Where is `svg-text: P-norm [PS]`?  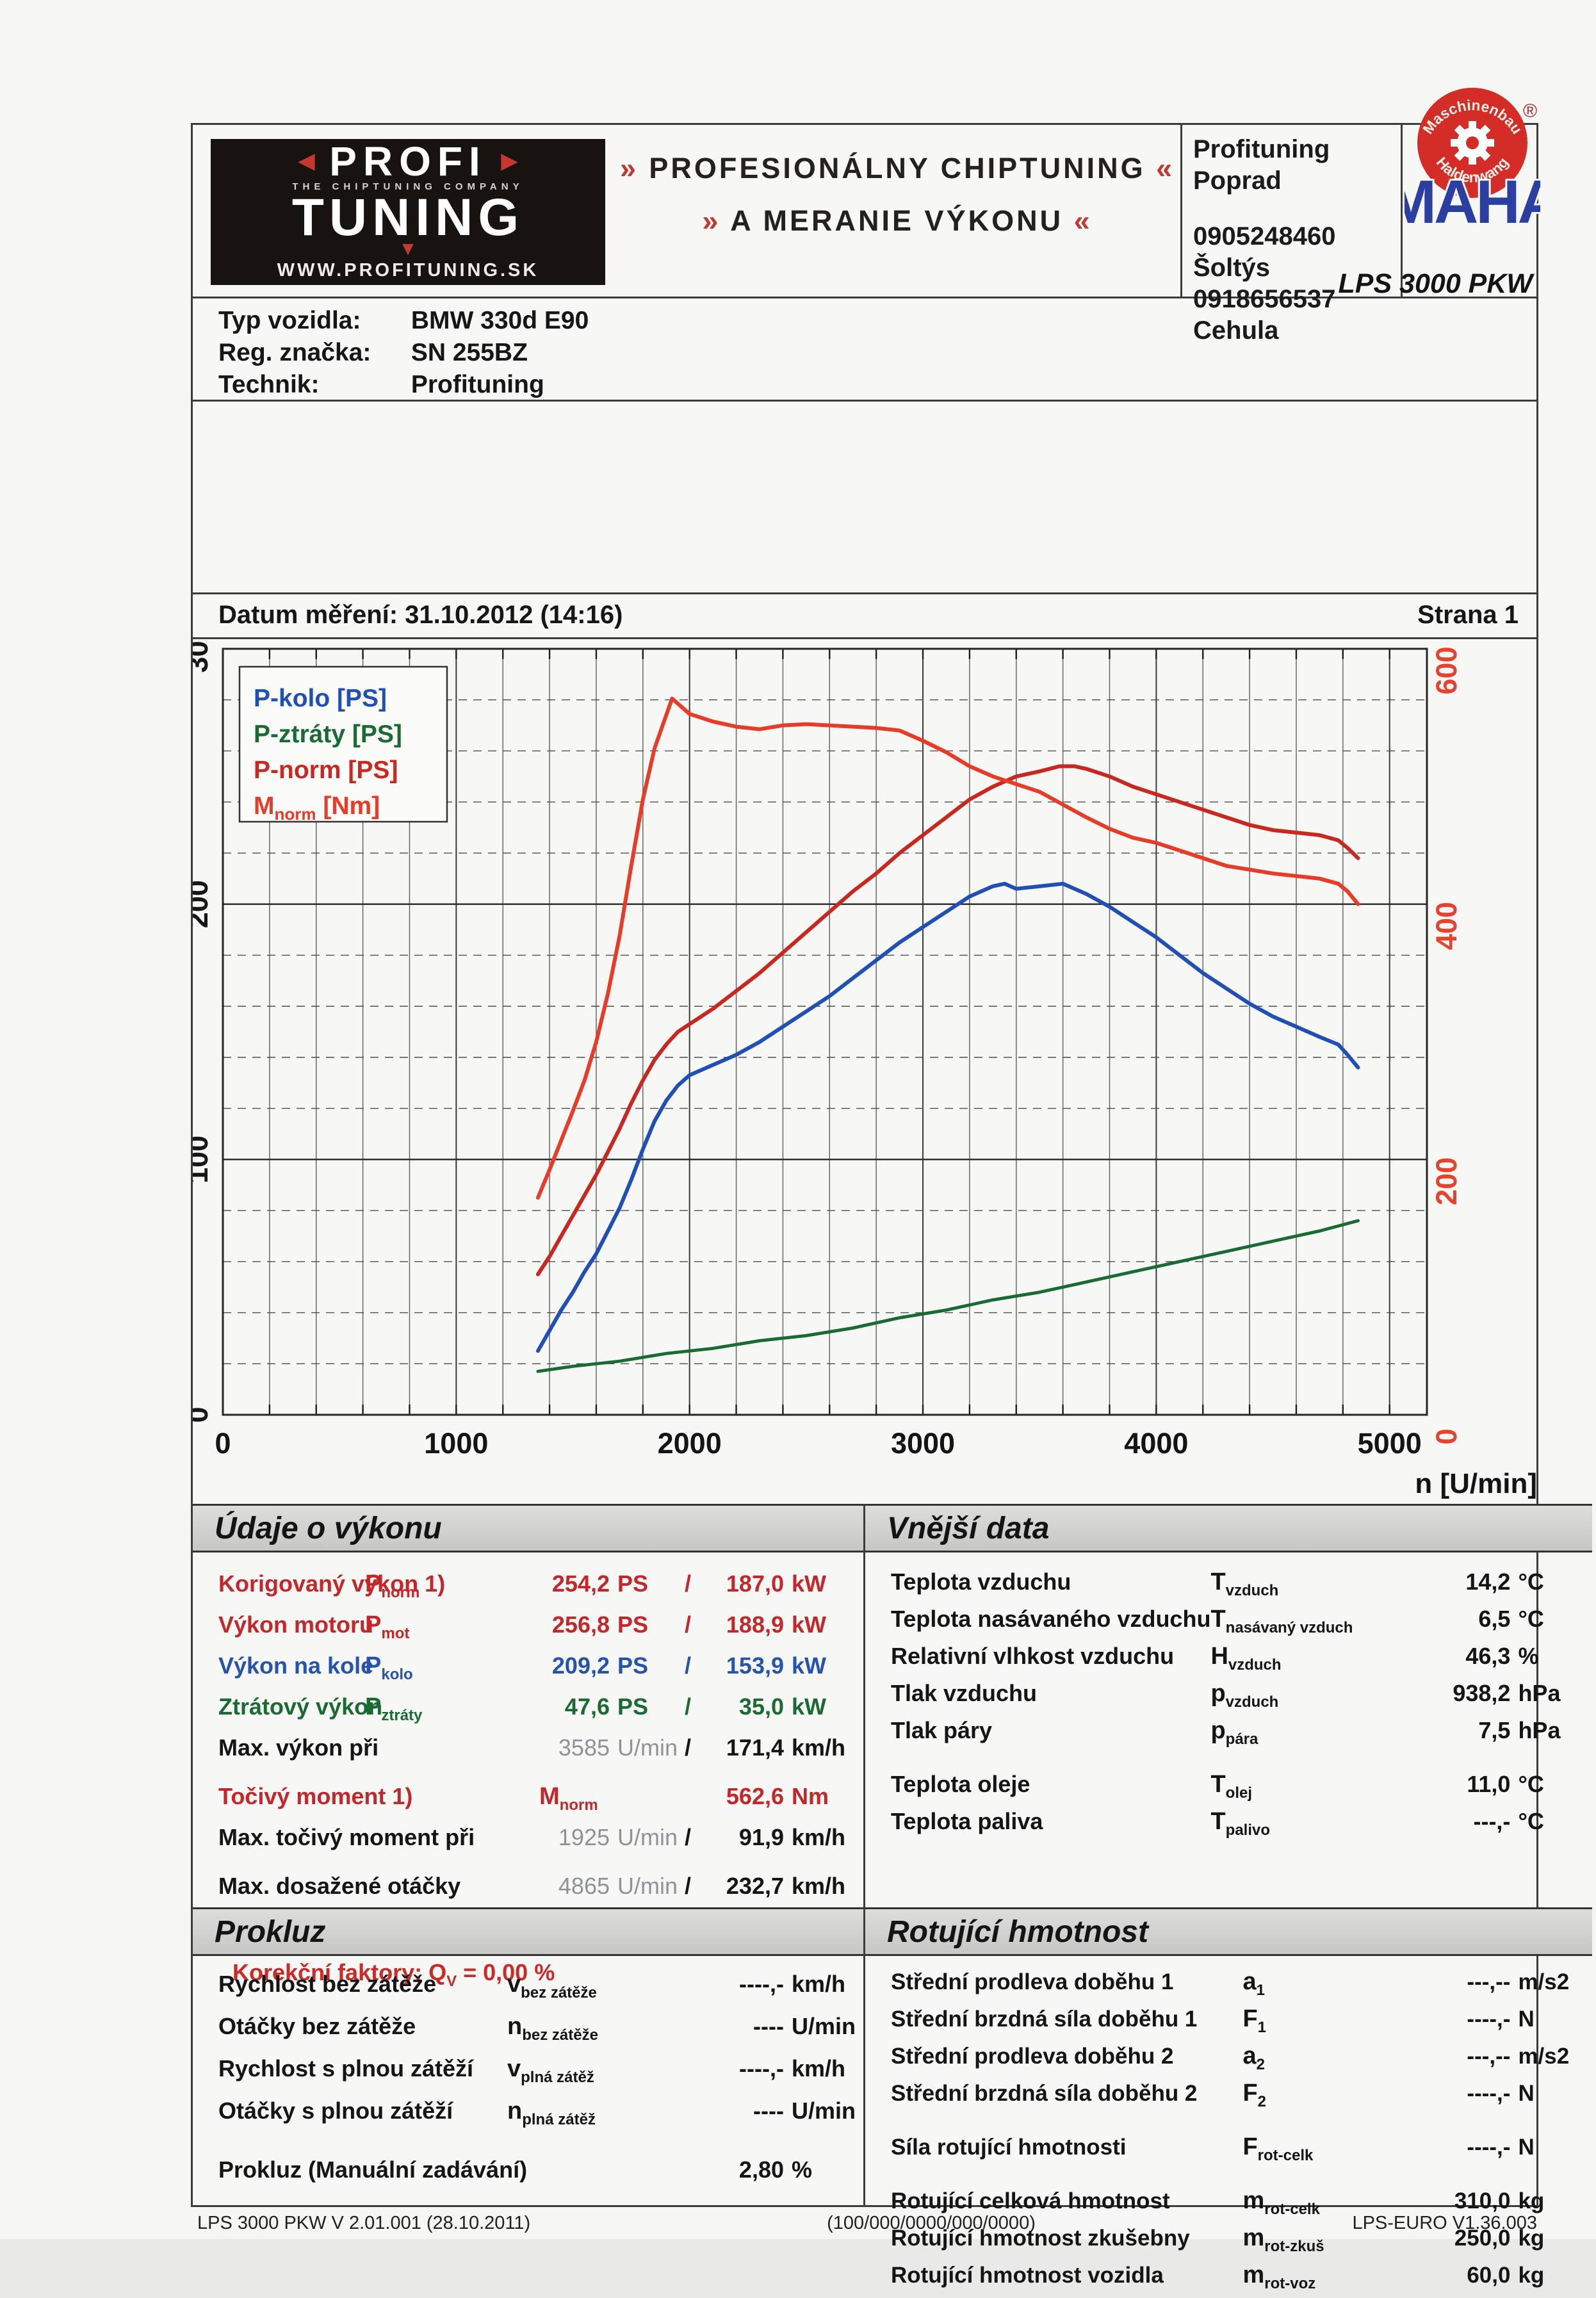
svg-text: P-norm [PS] is located at coordinates (326, 770).